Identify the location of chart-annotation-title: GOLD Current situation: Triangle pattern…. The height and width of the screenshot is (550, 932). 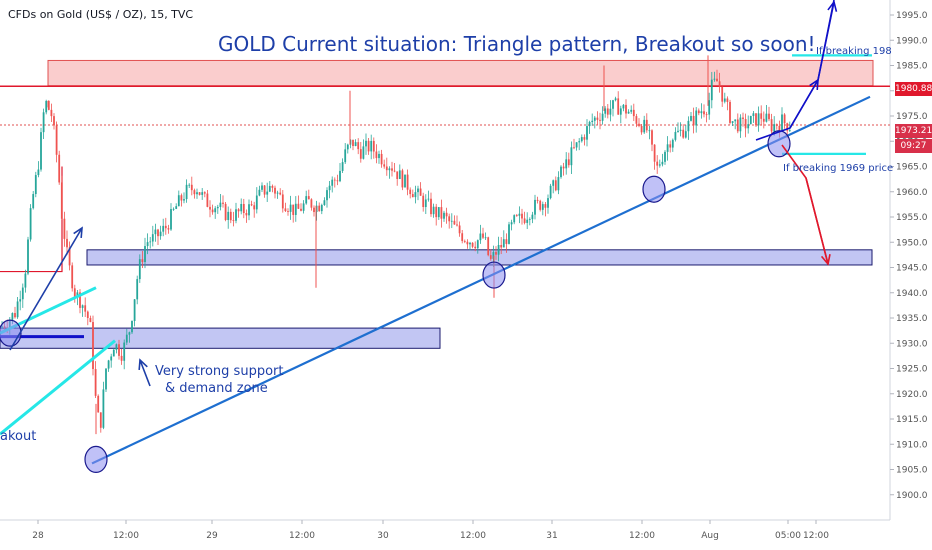
(517, 44).